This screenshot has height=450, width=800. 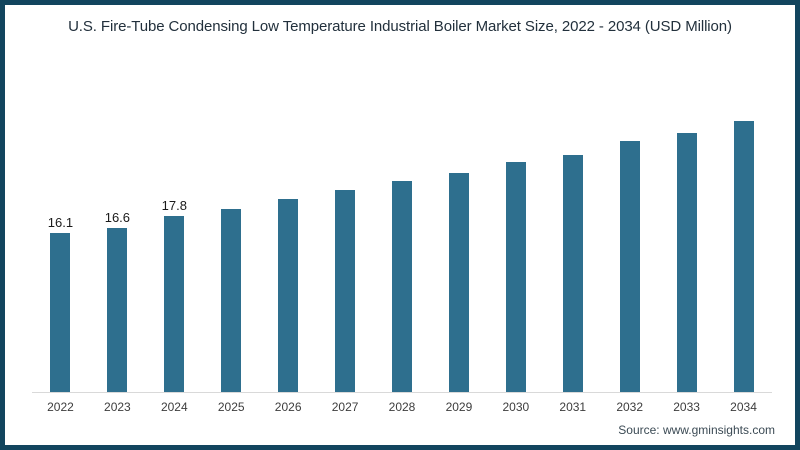 What do you see at coordinates (743, 407) in the screenshot?
I see `x-tick-label-2034: 2034` at bounding box center [743, 407].